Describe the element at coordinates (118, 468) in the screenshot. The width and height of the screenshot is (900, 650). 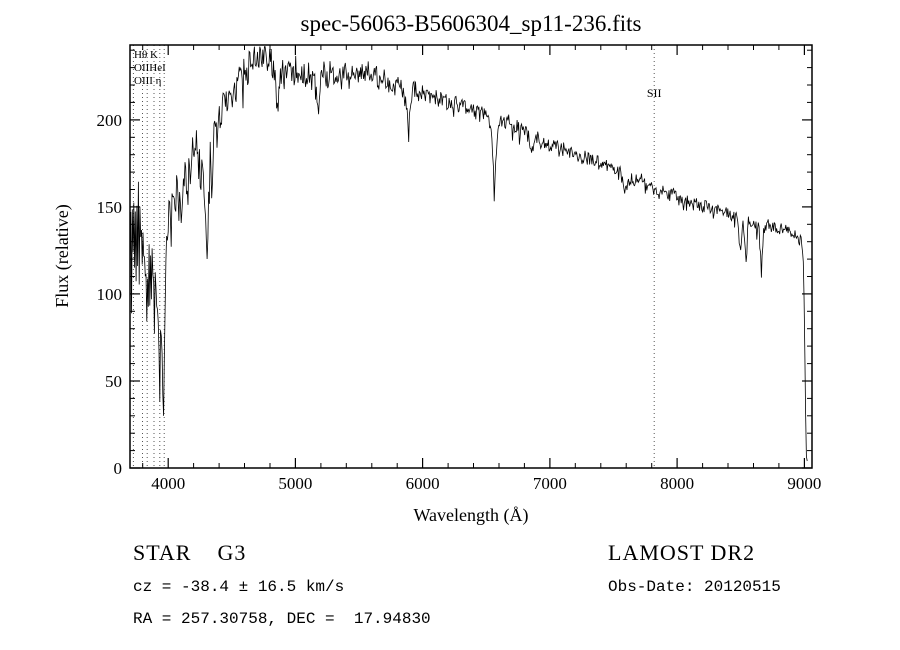
I see `y-tick-label: 0` at that location.